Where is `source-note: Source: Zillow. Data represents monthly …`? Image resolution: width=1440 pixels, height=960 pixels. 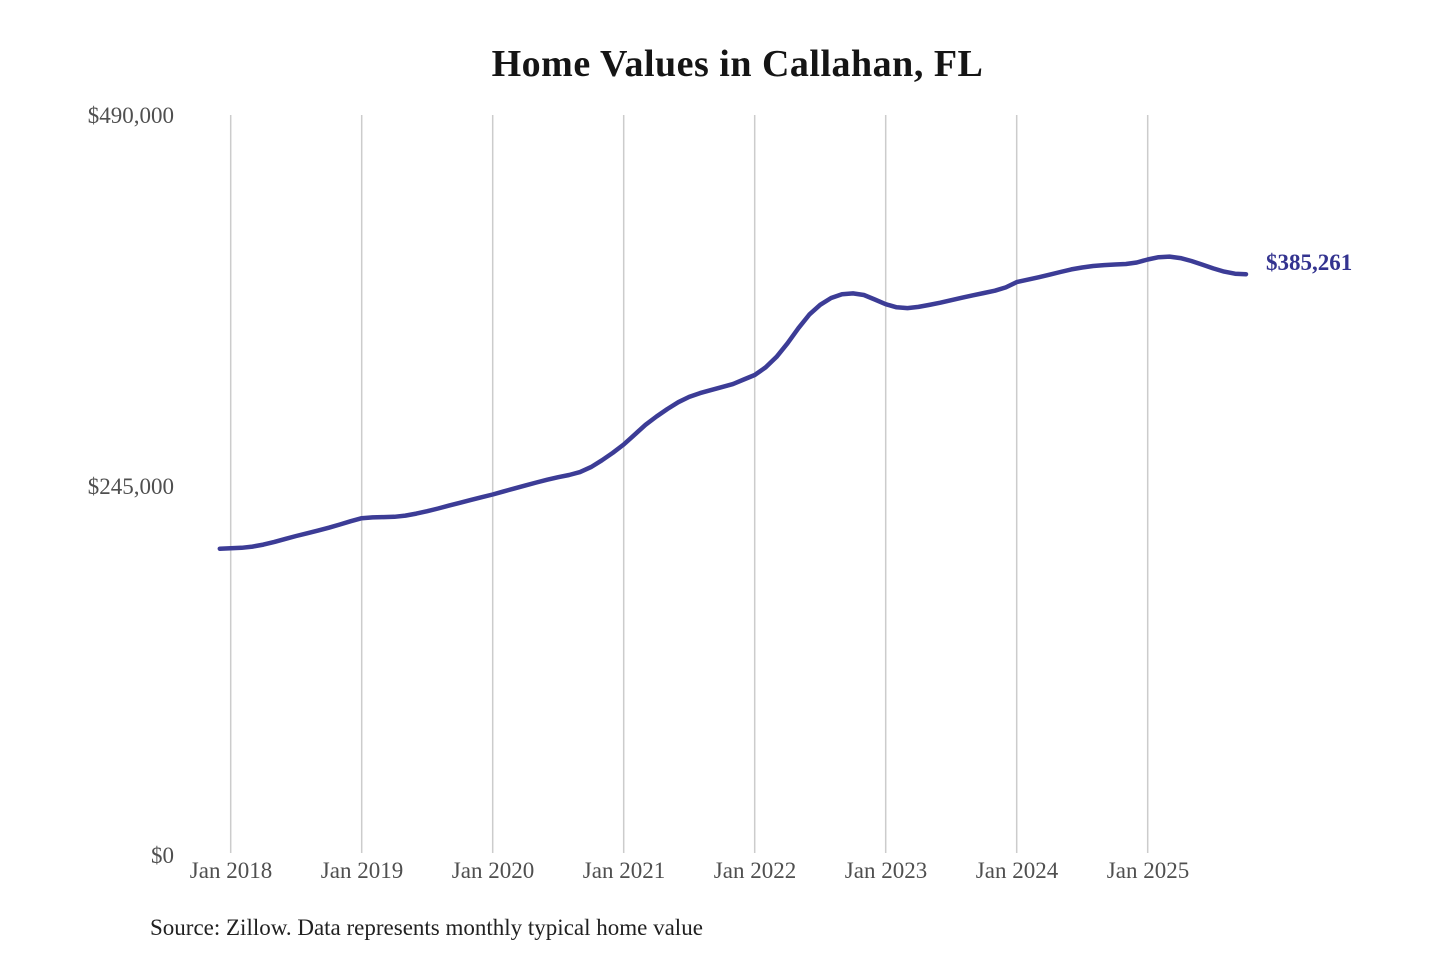 source-note: Source: Zillow. Data represents monthly … is located at coordinates (426, 927).